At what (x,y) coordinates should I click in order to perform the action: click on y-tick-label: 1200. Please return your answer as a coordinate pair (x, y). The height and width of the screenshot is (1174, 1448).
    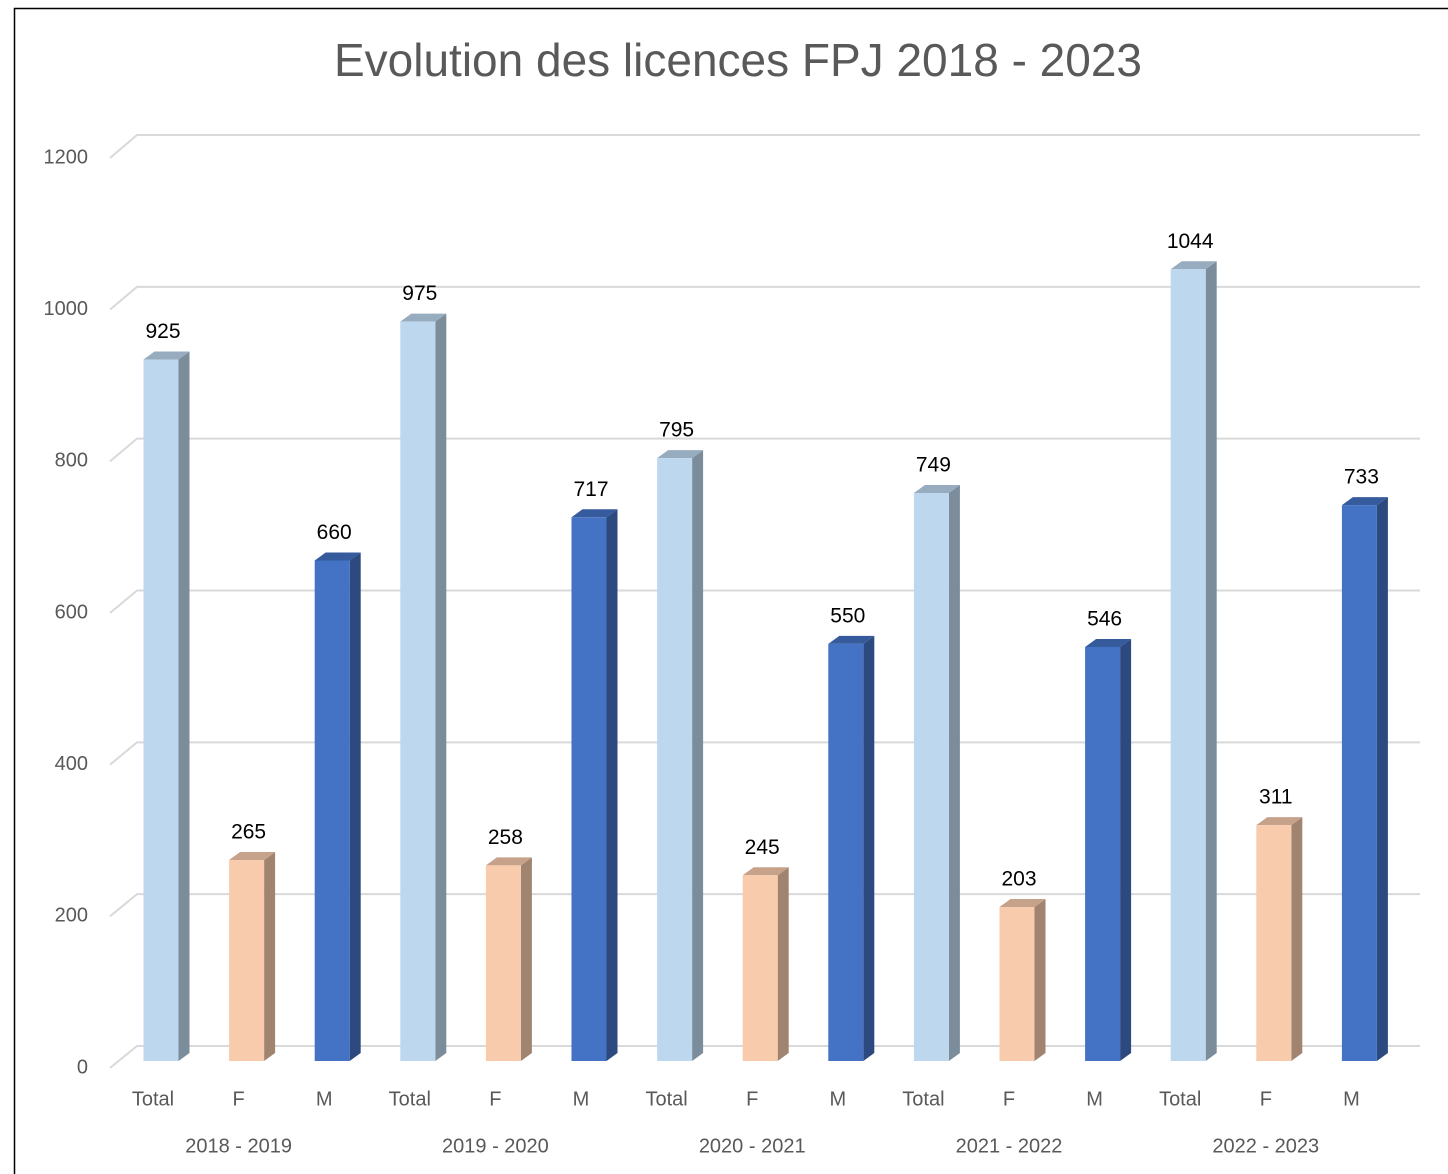
    Looking at the image, I should click on (66, 157).